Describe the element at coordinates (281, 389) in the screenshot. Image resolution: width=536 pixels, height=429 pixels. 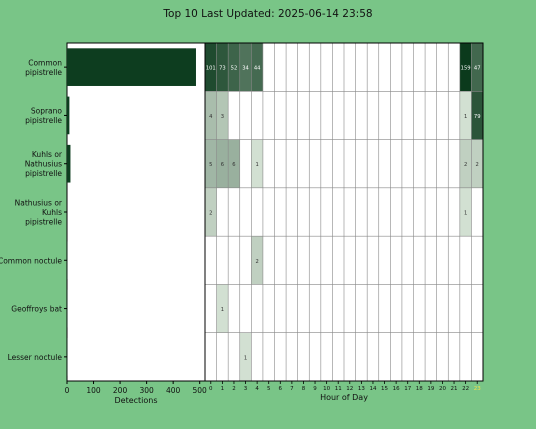
I see `heat-x-tick-label: 6` at that location.